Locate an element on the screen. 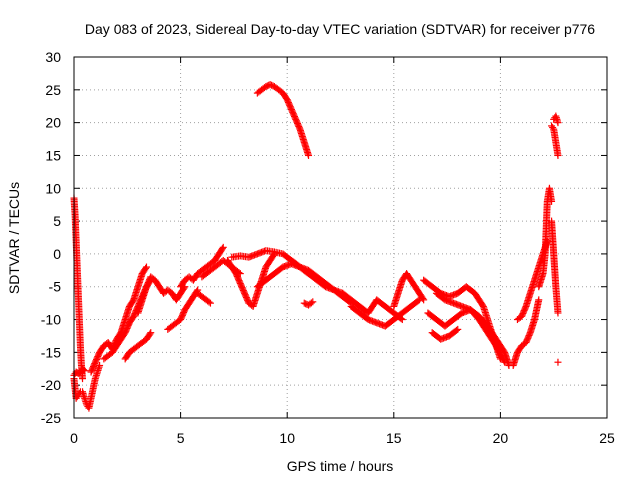  y-axis-label: SDTVAR / TECUs is located at coordinates (14, 238).